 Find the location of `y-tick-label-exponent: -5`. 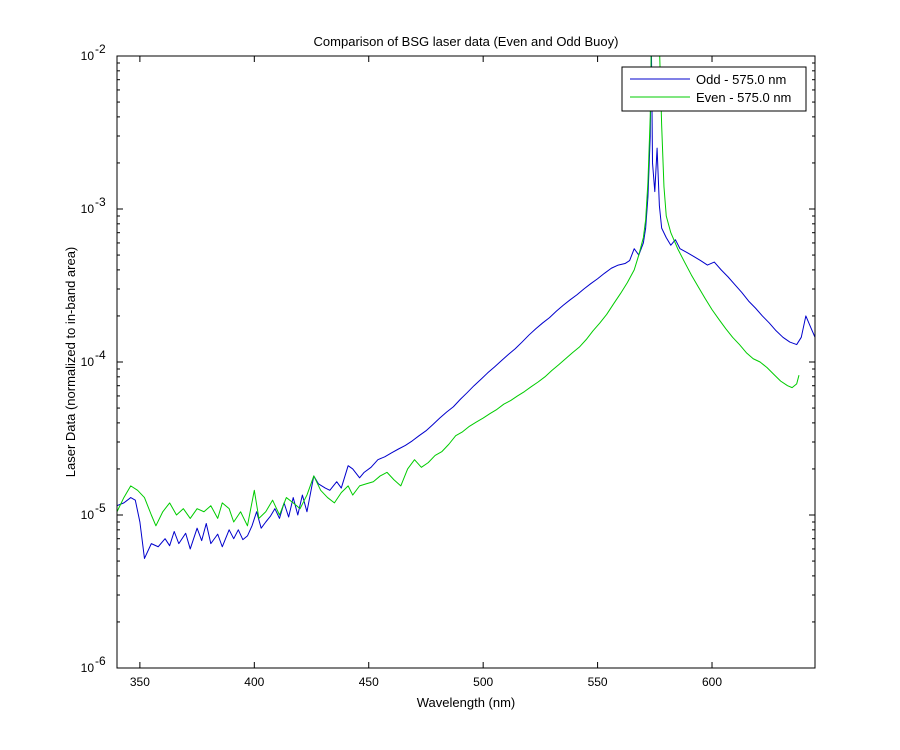

y-tick-label-exponent: -5 is located at coordinates (100, 508).